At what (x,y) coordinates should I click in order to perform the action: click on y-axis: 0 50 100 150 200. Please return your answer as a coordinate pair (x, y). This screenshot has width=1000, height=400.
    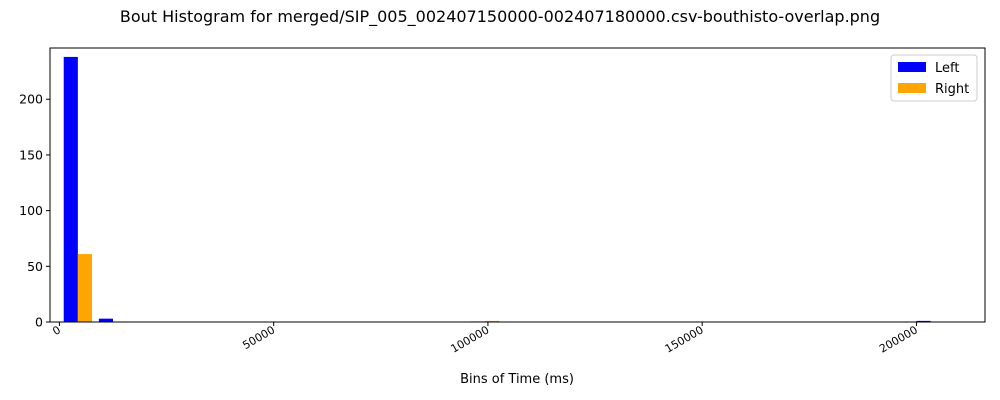
    Looking at the image, I should click on (34, 211).